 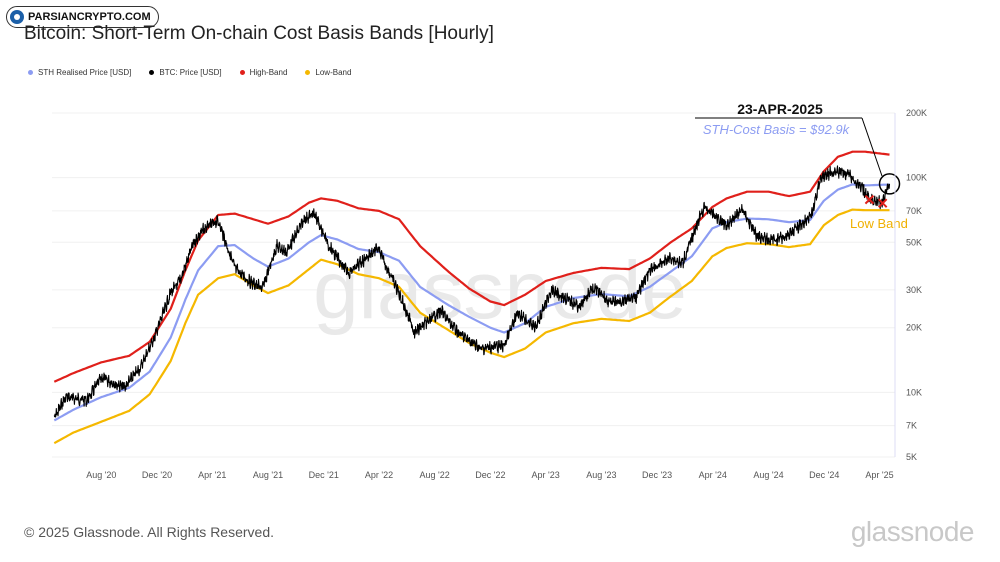 I want to click on x-tick-label: Aug '21, so click(x=268, y=475).